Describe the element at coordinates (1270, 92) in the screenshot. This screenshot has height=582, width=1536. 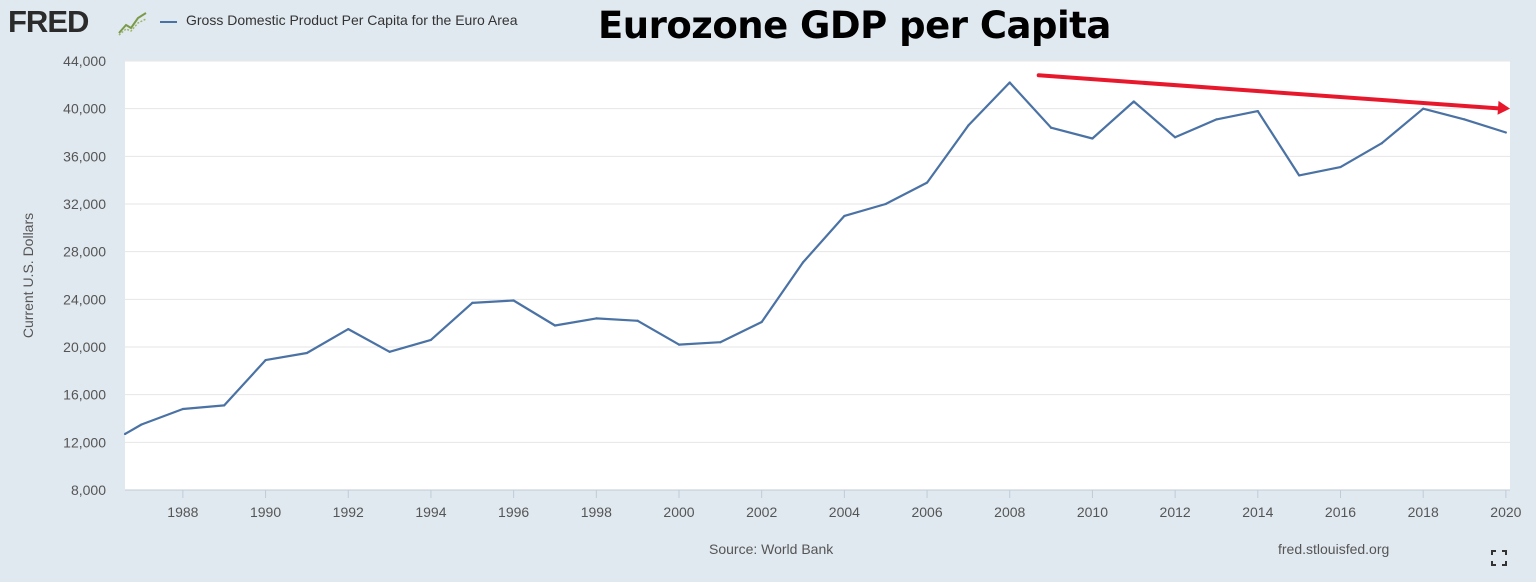
I see `trend-arrow-line` at that location.